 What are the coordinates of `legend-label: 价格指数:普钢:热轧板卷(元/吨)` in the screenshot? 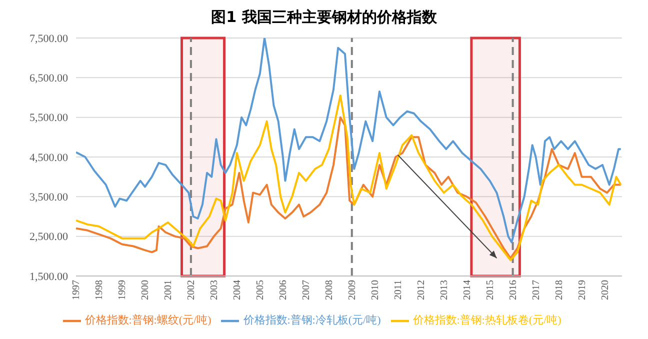 It's located at (487, 320).